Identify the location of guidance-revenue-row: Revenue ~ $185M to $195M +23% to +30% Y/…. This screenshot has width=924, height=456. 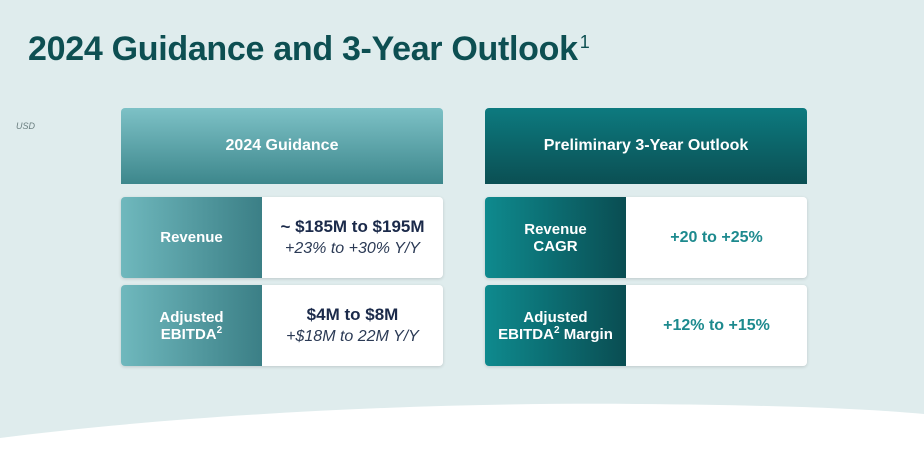
(282, 237).